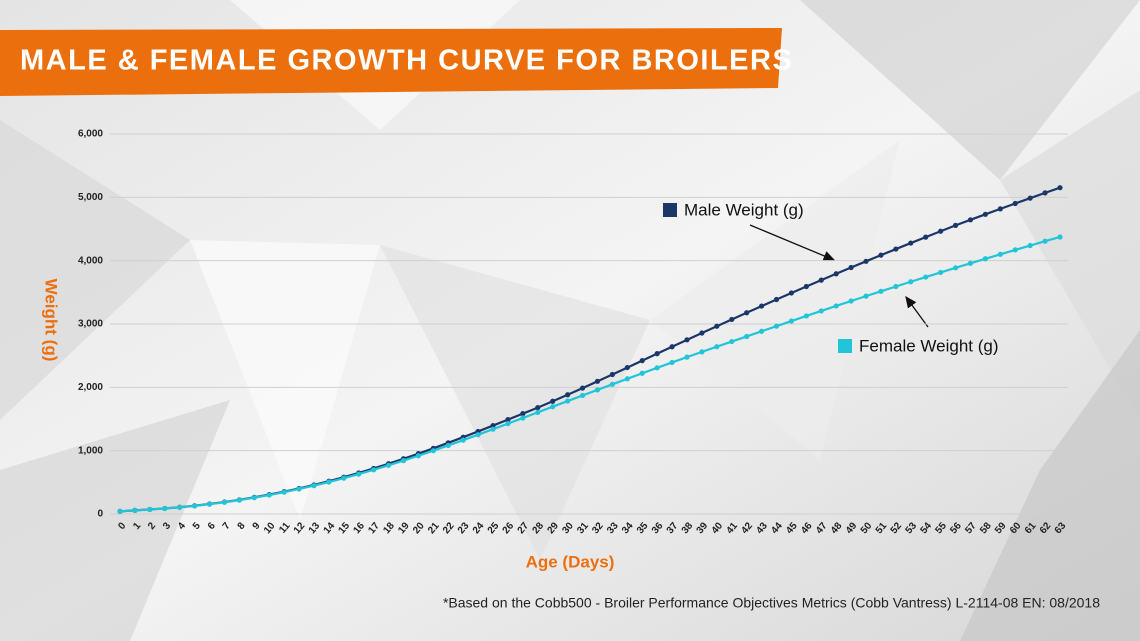 The width and height of the screenshot is (1140, 641). Describe the element at coordinates (90, 387) in the screenshot. I see `y-tick-label: 2,000` at that location.